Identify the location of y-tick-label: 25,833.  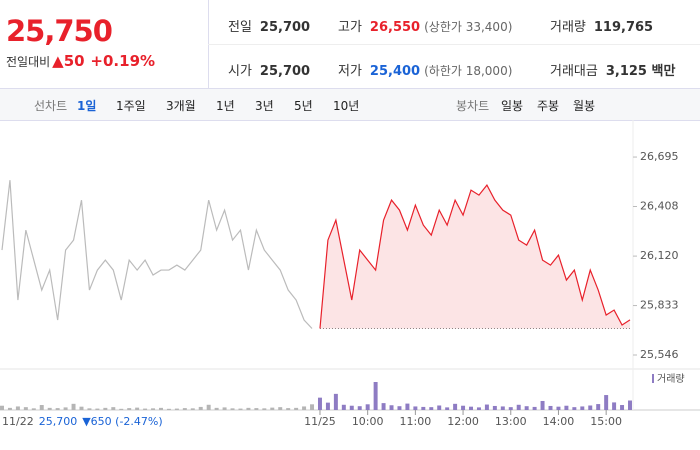
(659, 305).